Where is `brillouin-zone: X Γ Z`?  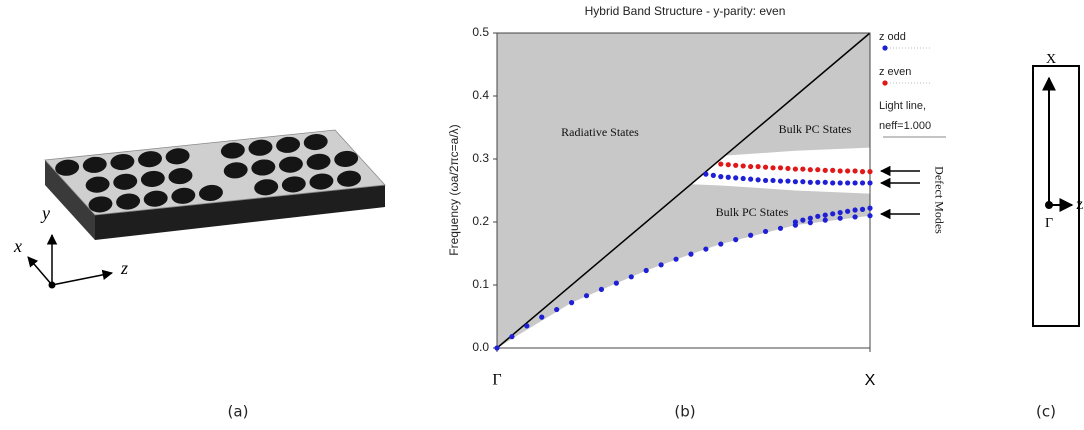
brillouin-zone: X Γ Z is located at coordinates (1057, 189).